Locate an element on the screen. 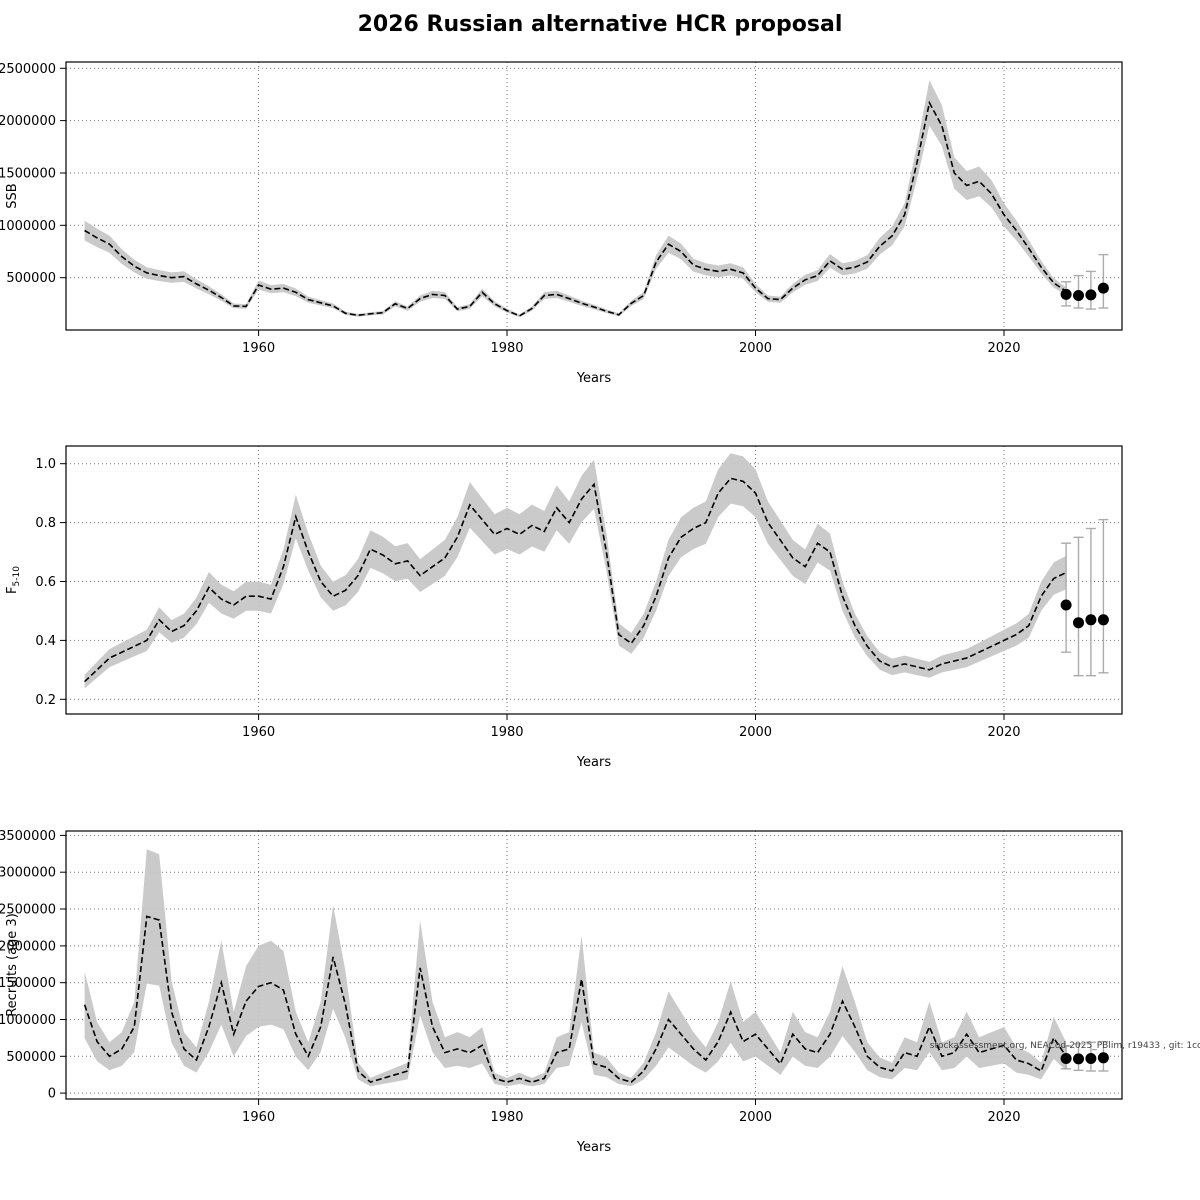 The image size is (1200, 1200). svg-text: 0.4 is located at coordinates (45, 641).